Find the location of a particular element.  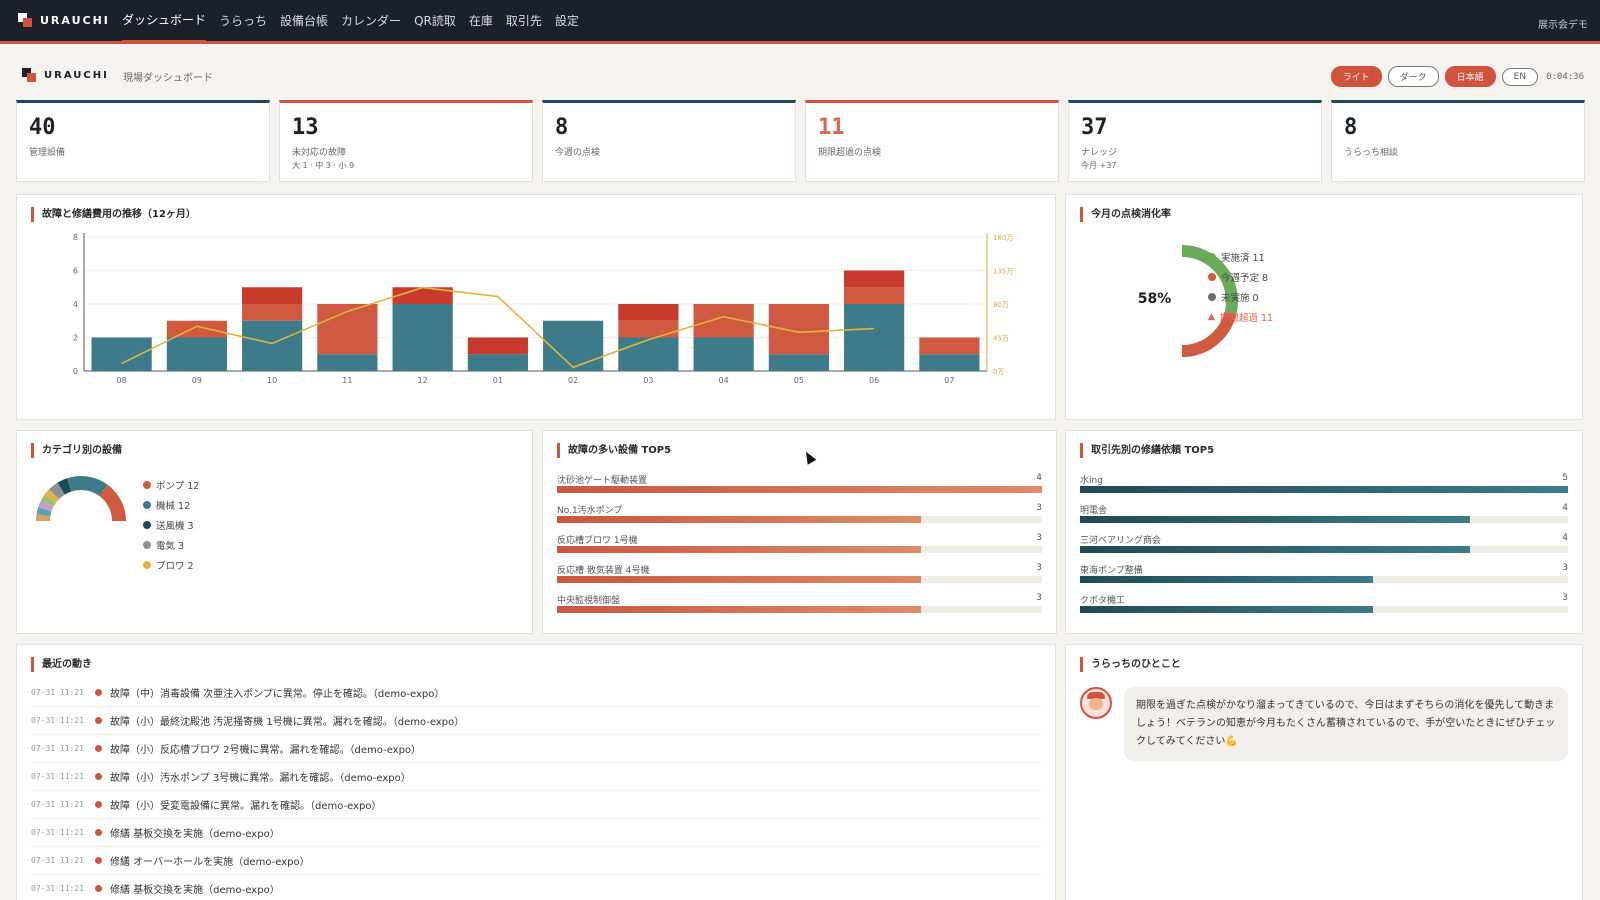

kpi-value: 37 is located at coordinates (1094, 127).